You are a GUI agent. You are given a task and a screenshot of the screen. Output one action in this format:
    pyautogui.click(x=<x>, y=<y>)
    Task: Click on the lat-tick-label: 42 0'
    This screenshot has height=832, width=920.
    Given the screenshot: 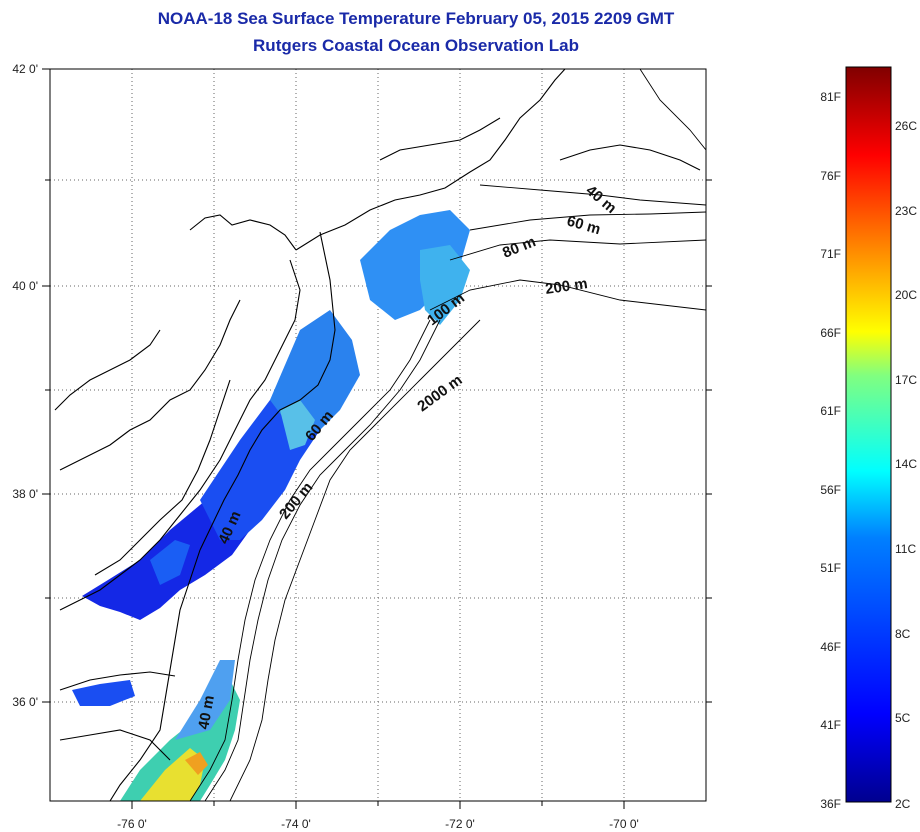 What is the action you would take?
    pyautogui.click(x=25, y=69)
    